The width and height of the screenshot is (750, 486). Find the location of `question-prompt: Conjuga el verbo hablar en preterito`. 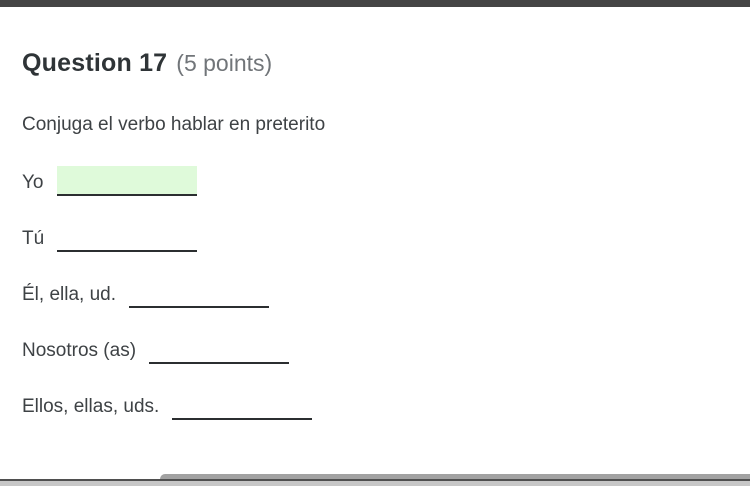

question-prompt: Conjuga el verbo hablar en preterito is located at coordinates (174, 124).